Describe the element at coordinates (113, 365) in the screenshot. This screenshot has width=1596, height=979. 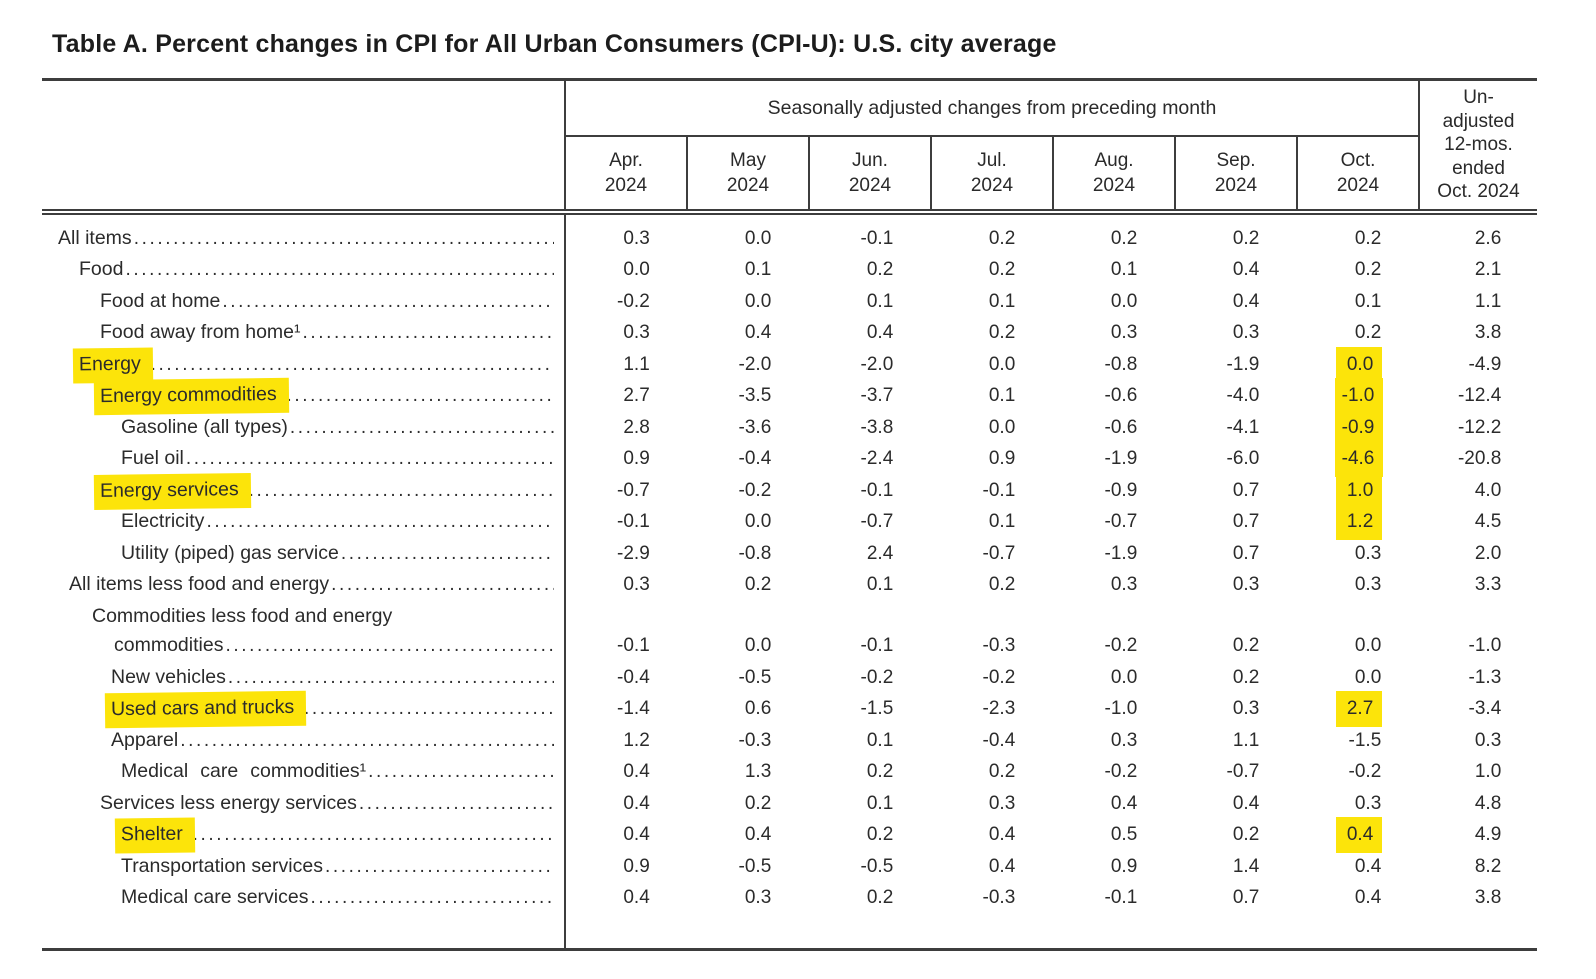
I see `row-label-highlighted: Energy` at that location.